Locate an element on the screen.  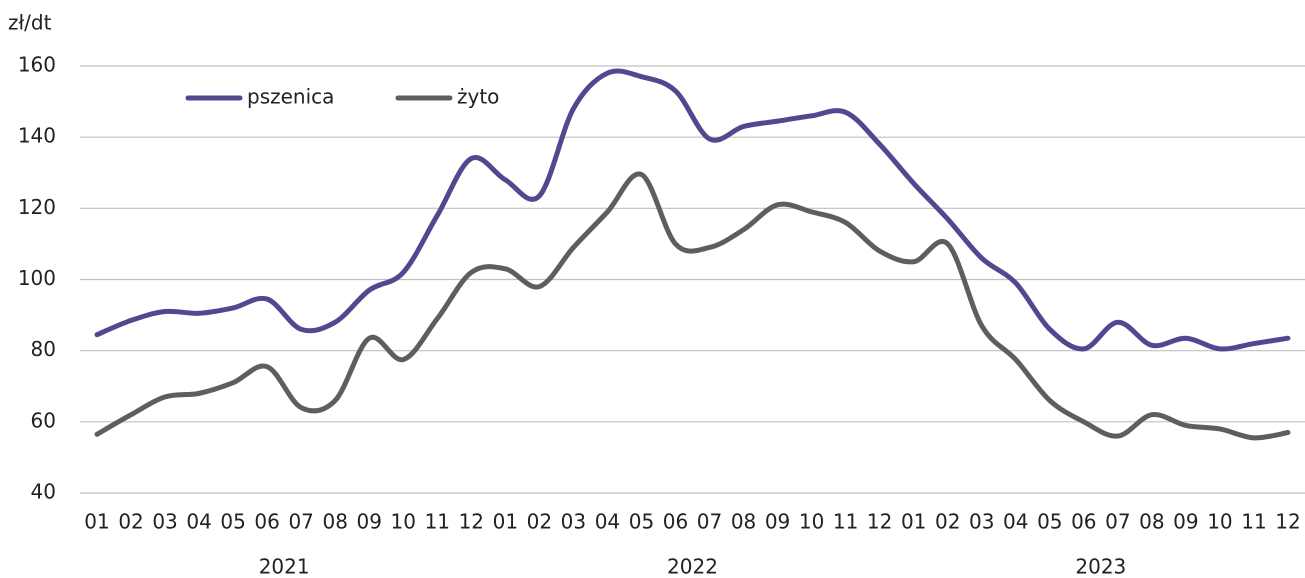
x-group-label: 2023 is located at coordinates (1100, 566).